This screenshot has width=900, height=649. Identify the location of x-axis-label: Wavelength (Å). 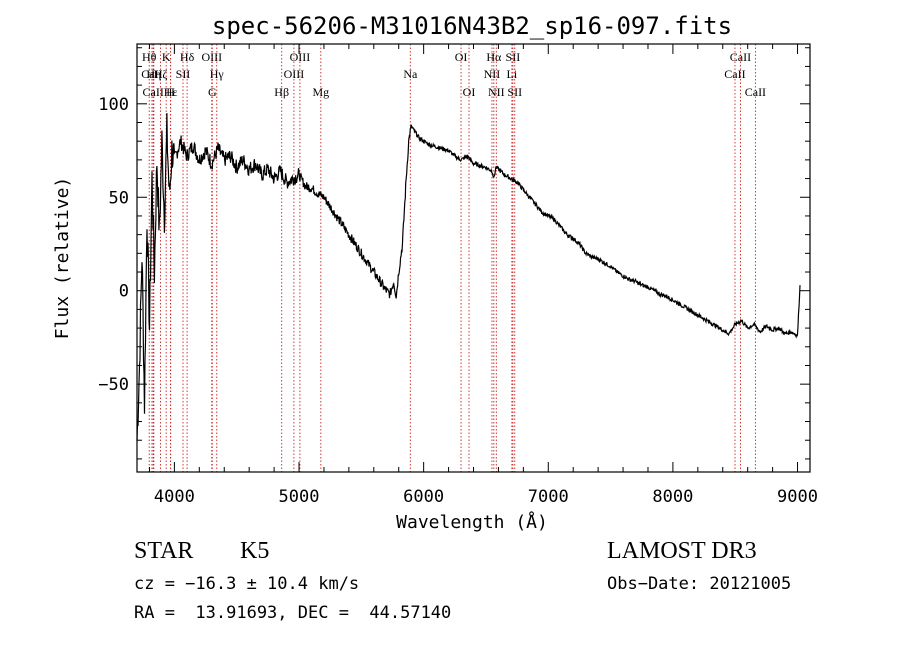
(472, 522).